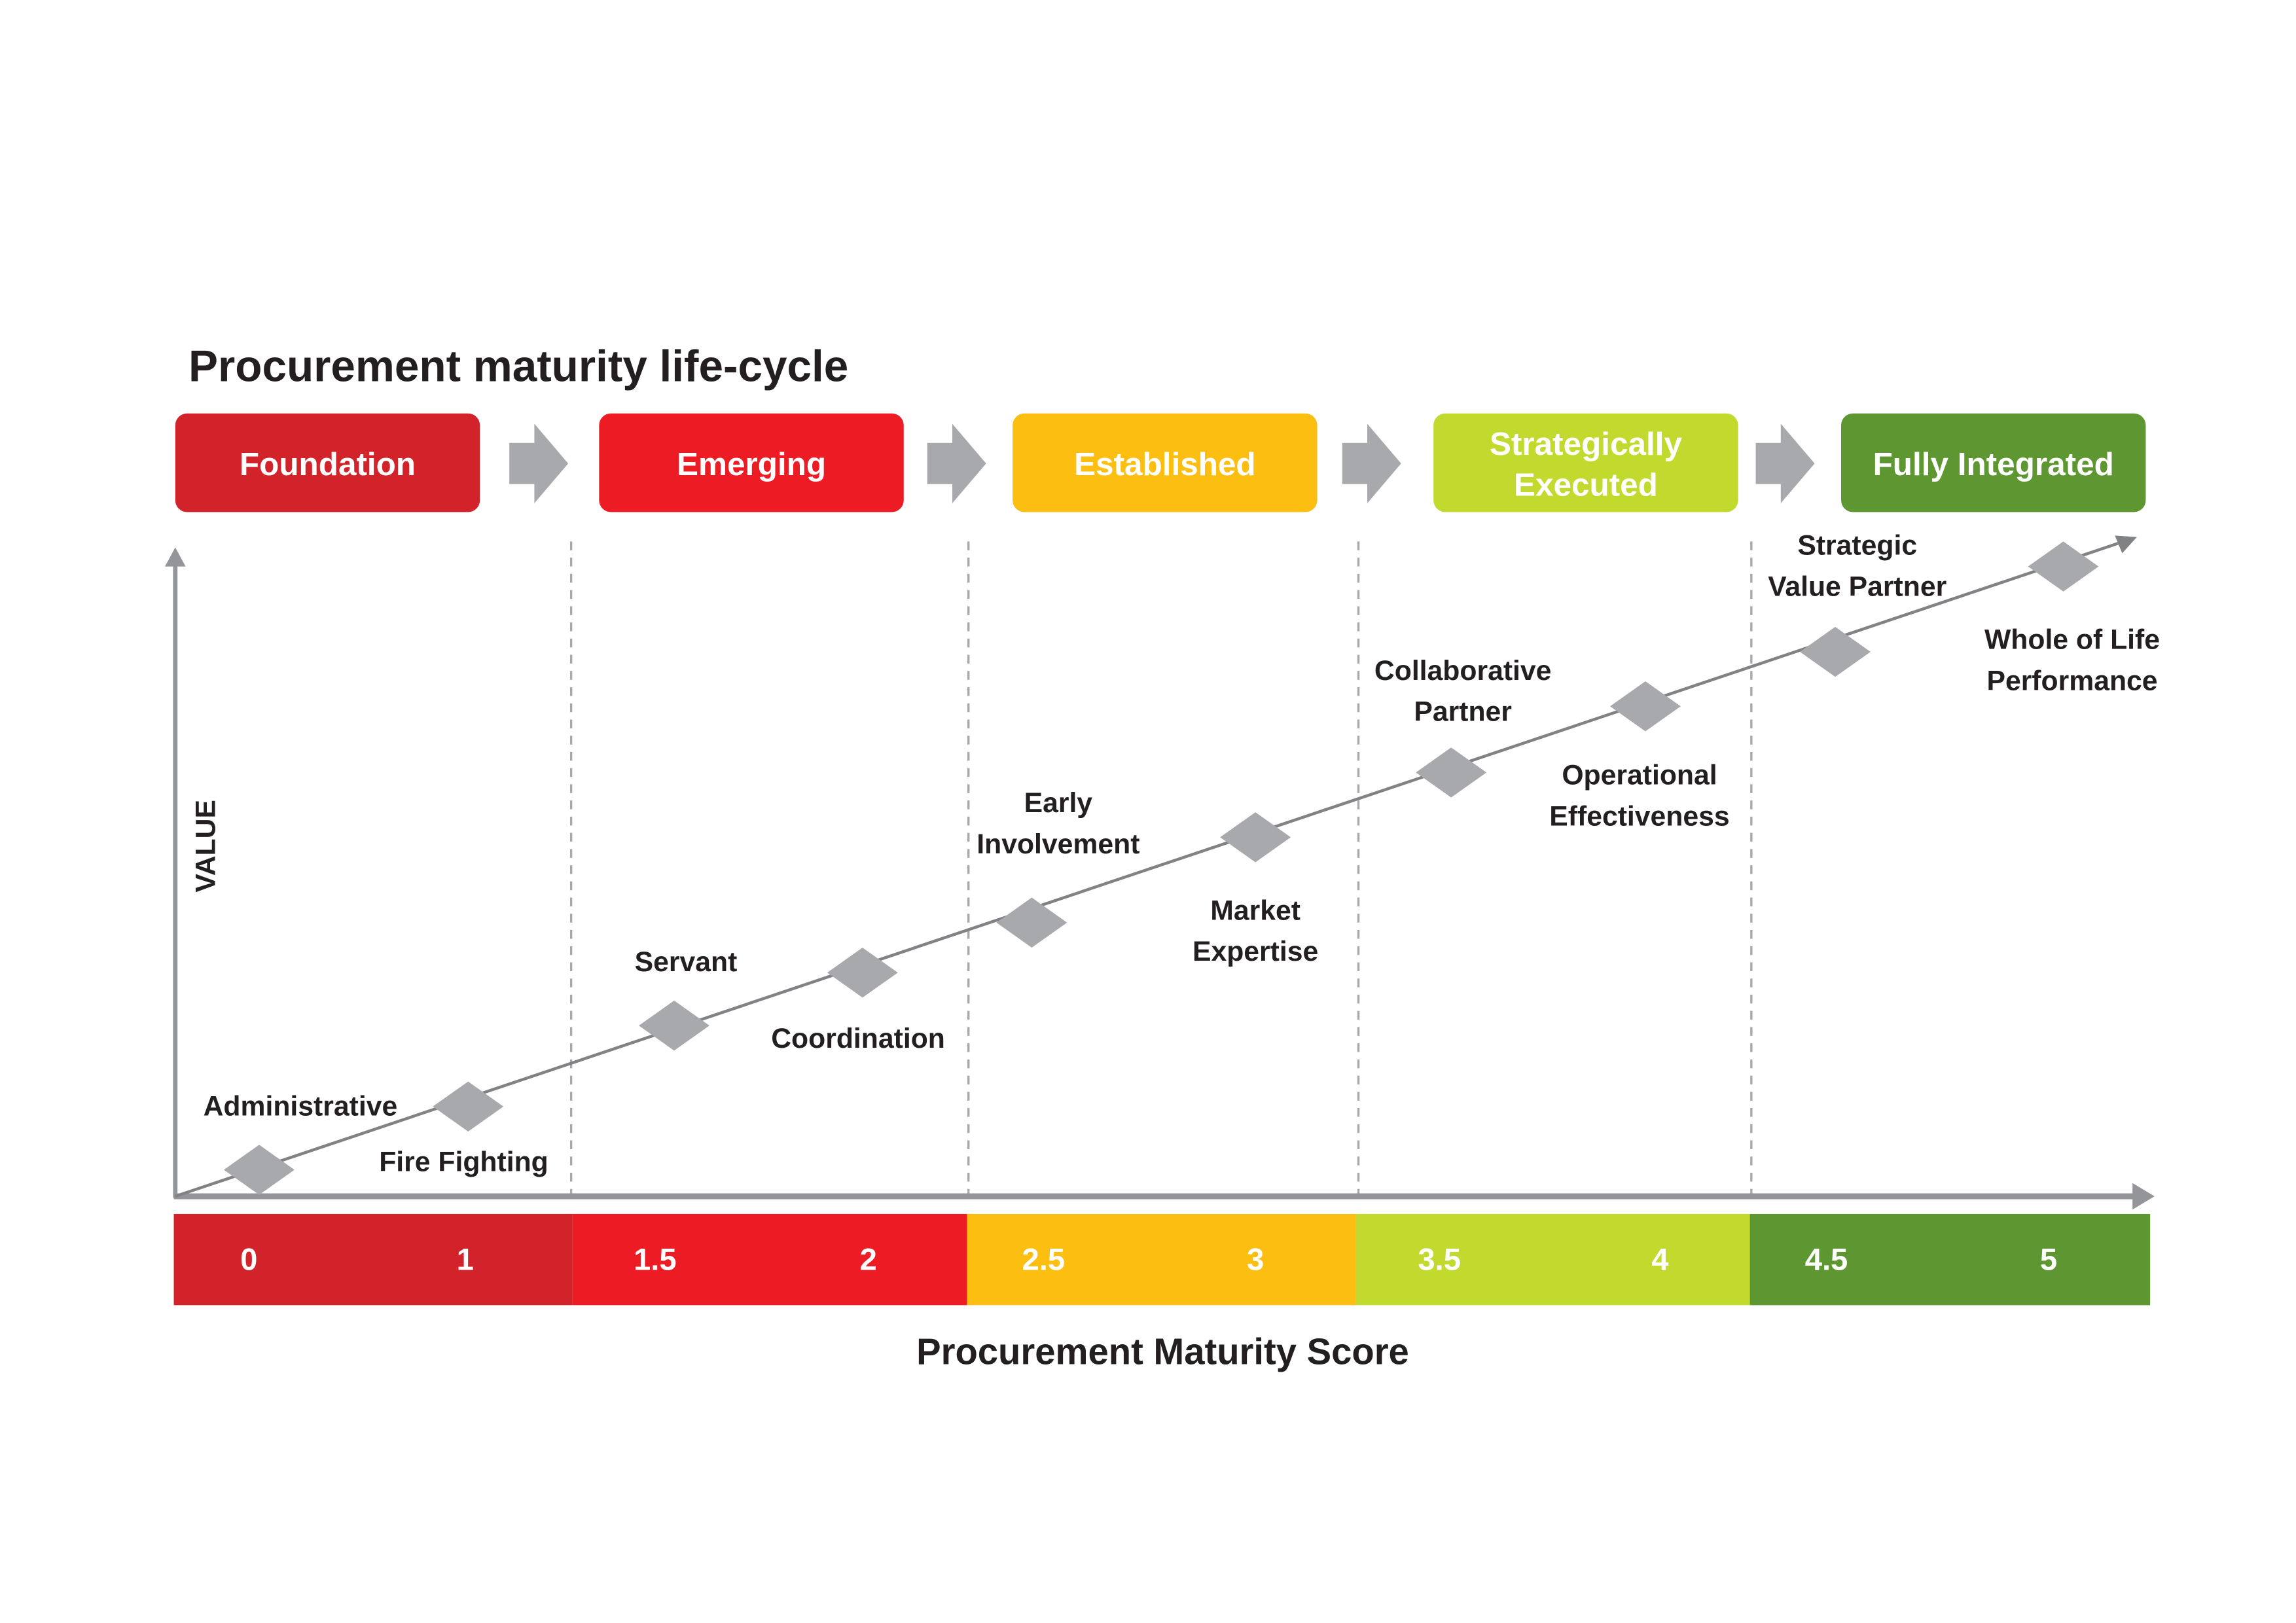  Describe the element at coordinates (1255, 952) in the screenshot. I see `milestone-label: Expertise` at that location.